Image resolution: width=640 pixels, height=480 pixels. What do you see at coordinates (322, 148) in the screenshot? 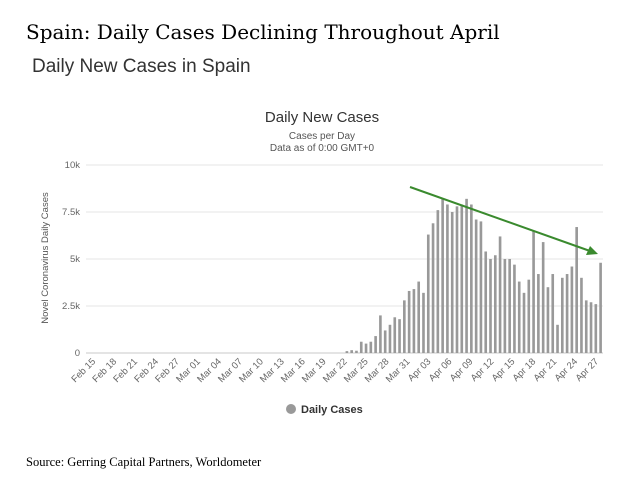
I see `chart-subtitle-line-2: Data as of 0:00 GMT+0` at bounding box center [322, 148].